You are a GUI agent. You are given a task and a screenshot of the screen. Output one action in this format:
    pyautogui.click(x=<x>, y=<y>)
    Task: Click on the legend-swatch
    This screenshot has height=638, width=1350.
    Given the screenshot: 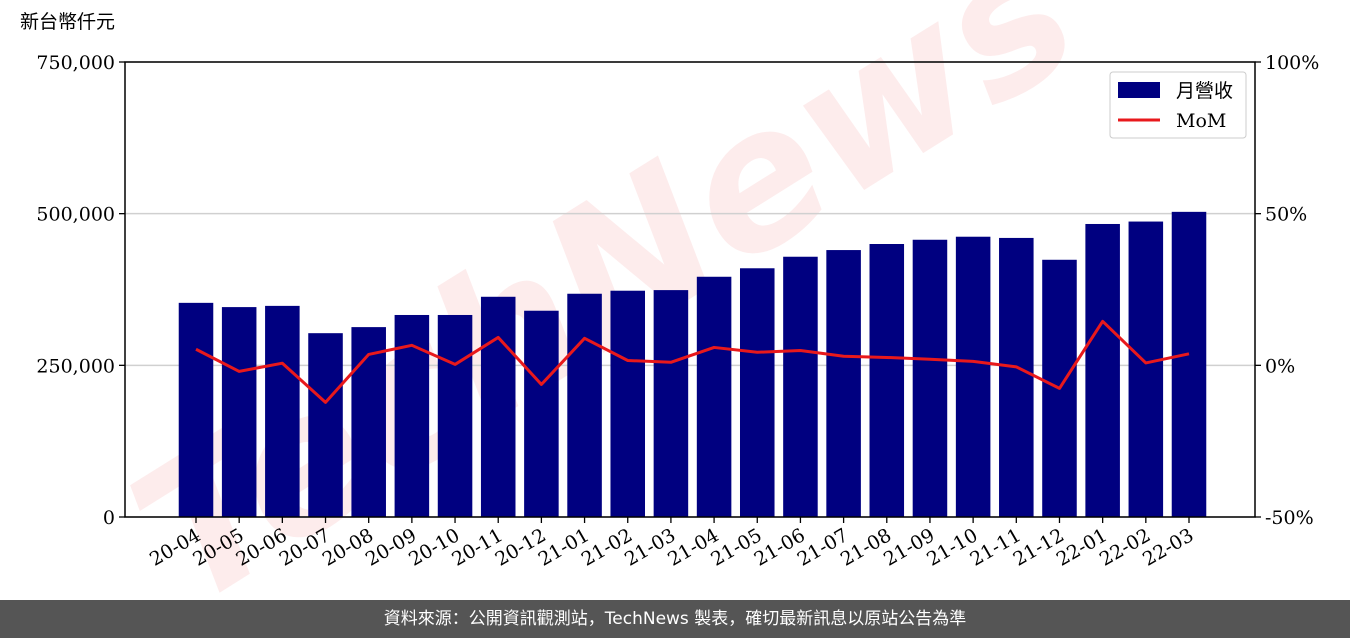 What is the action you would take?
    pyautogui.click(x=1139, y=90)
    